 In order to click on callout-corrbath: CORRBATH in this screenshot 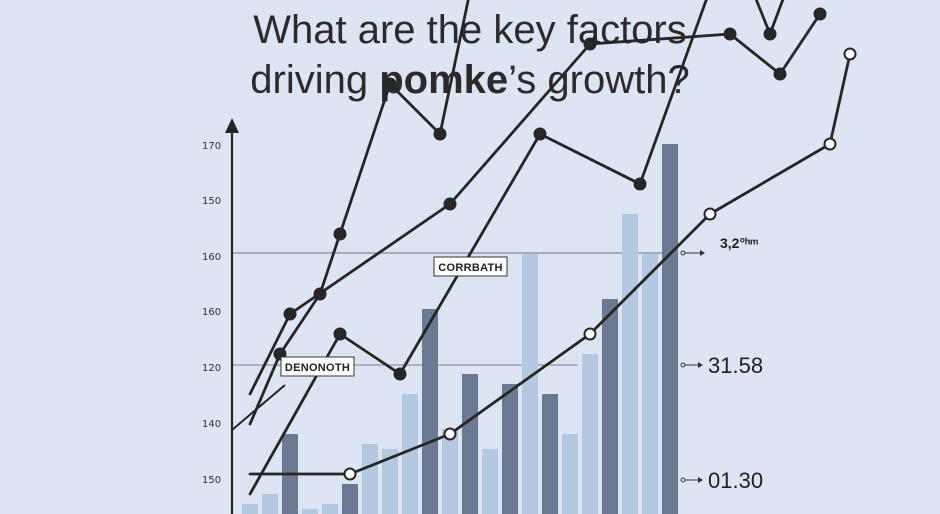, I will do `click(470, 266)`.